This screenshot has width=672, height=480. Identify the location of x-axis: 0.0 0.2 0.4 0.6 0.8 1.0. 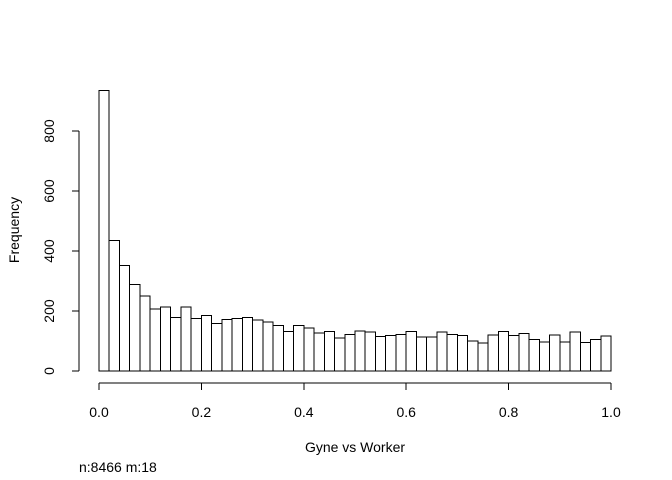
(355, 401).